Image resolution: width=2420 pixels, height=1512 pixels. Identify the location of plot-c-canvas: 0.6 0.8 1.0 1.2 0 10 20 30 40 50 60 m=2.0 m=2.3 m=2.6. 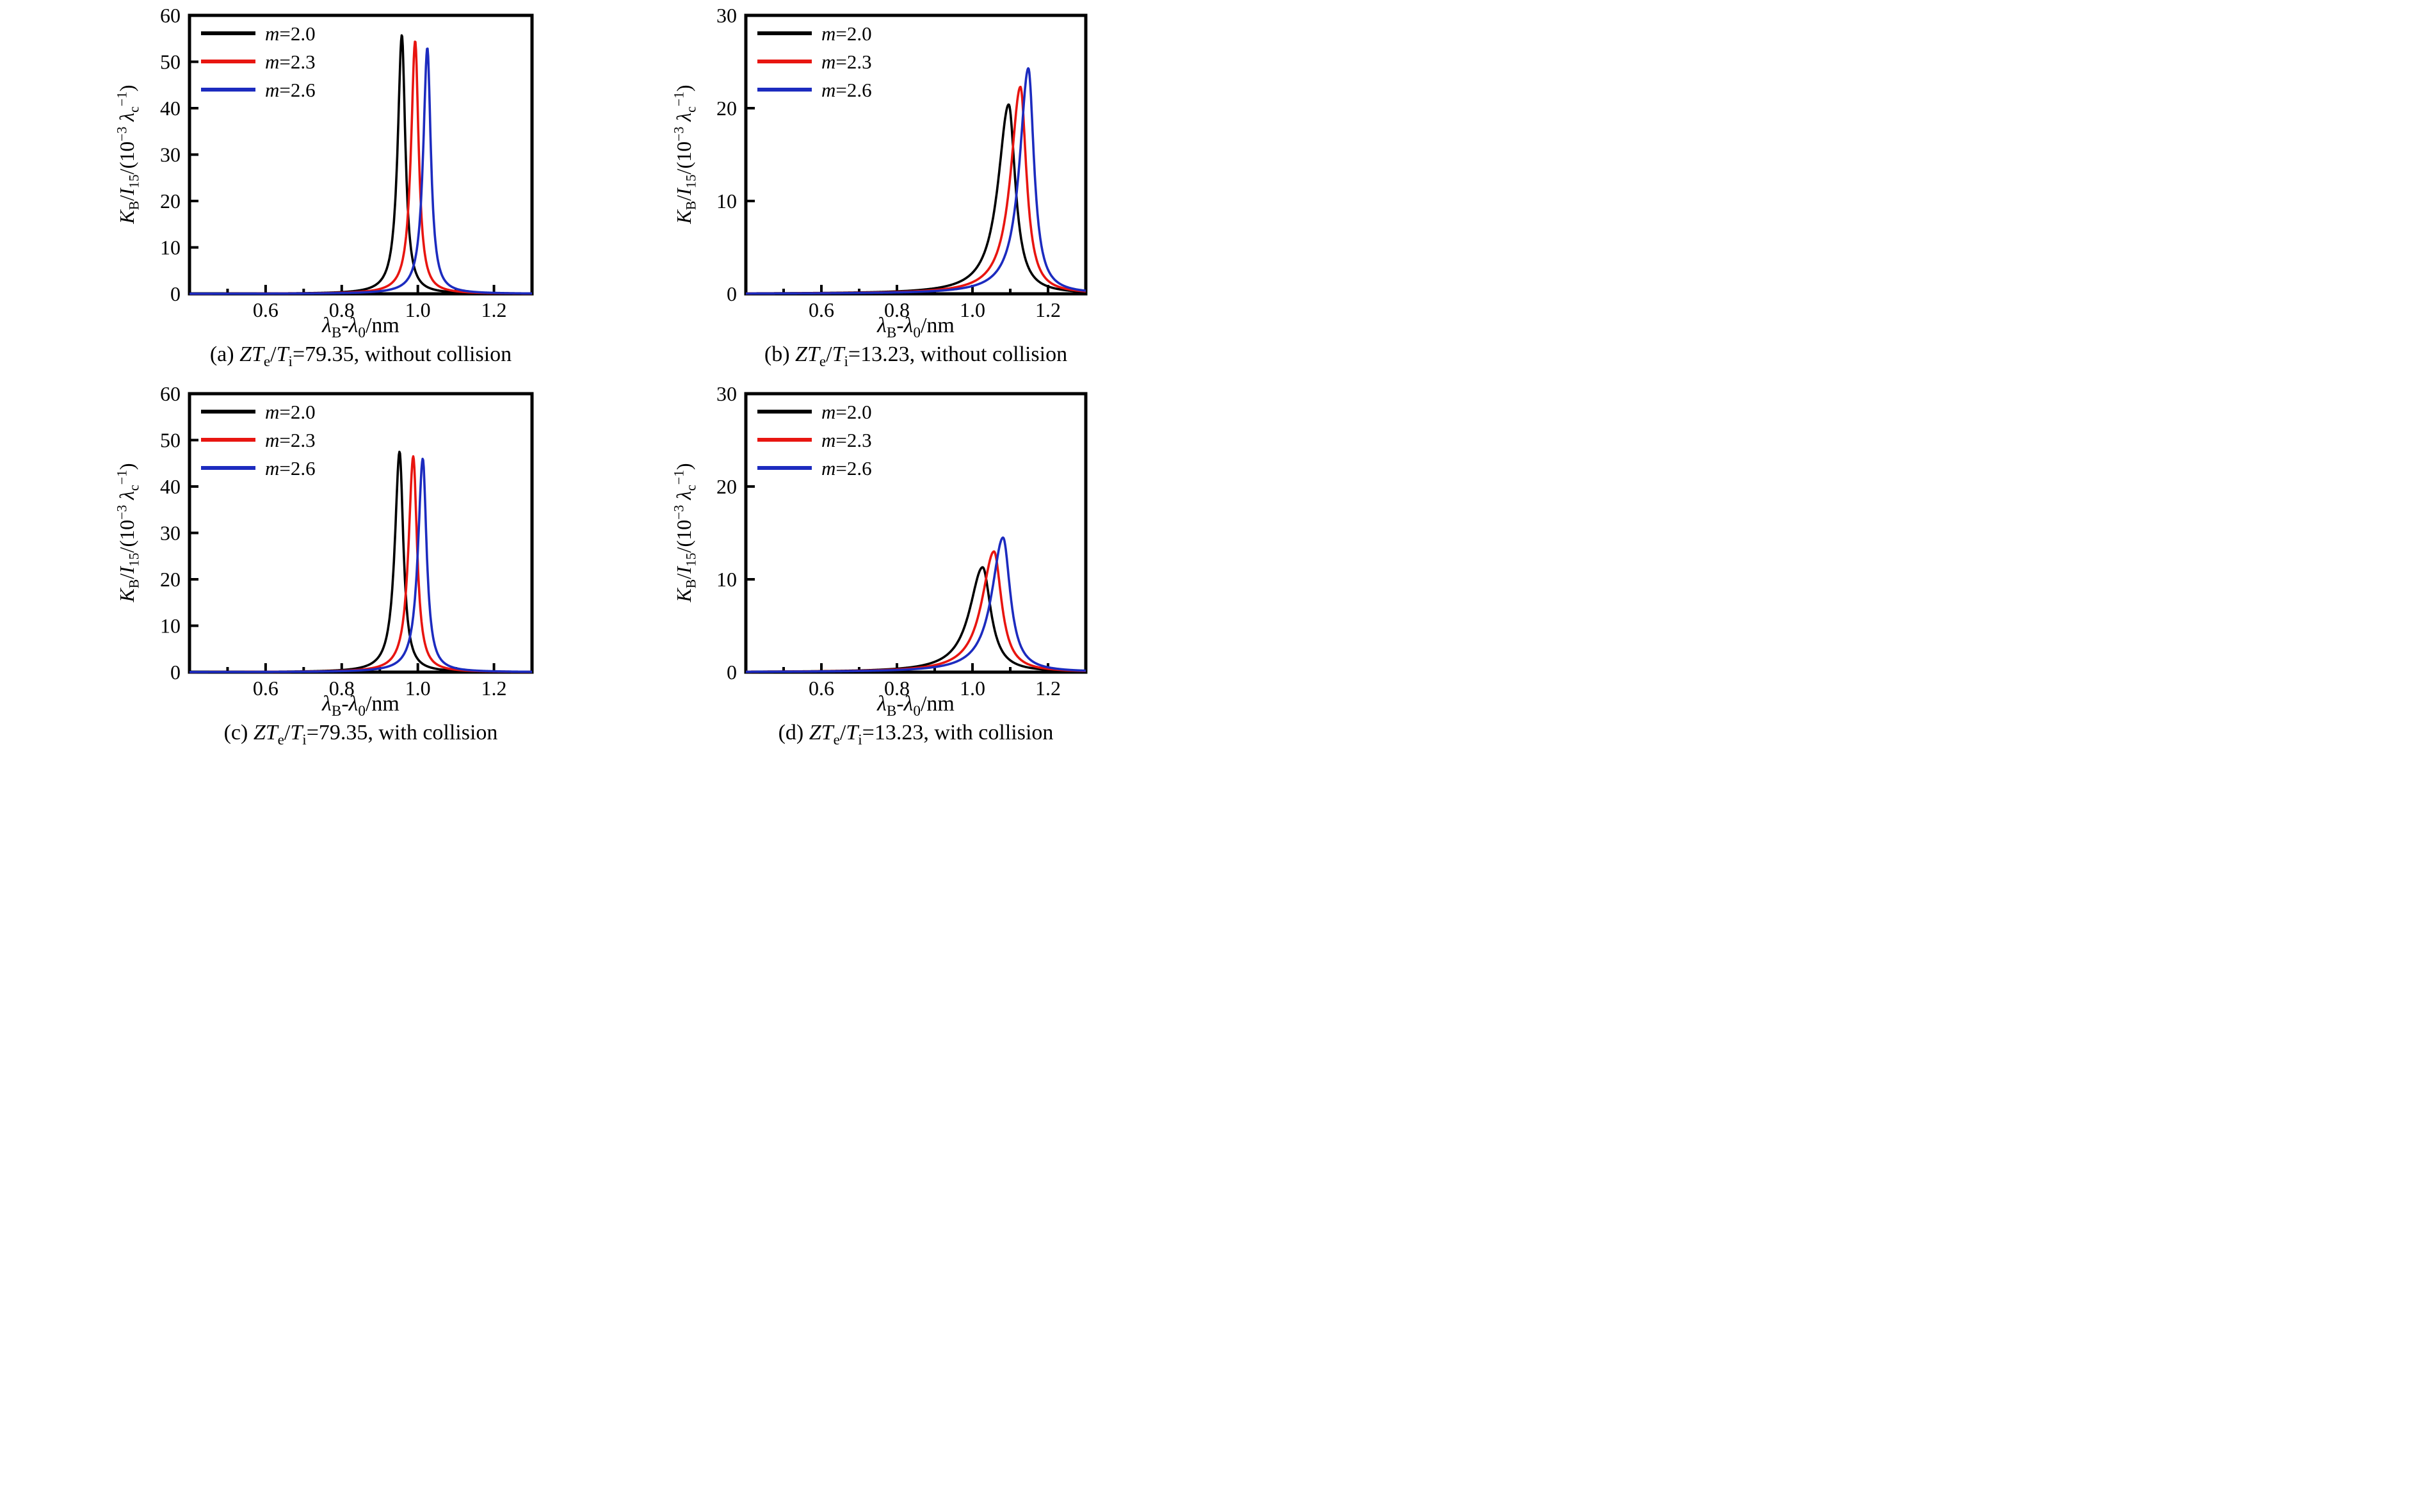
(347, 541).